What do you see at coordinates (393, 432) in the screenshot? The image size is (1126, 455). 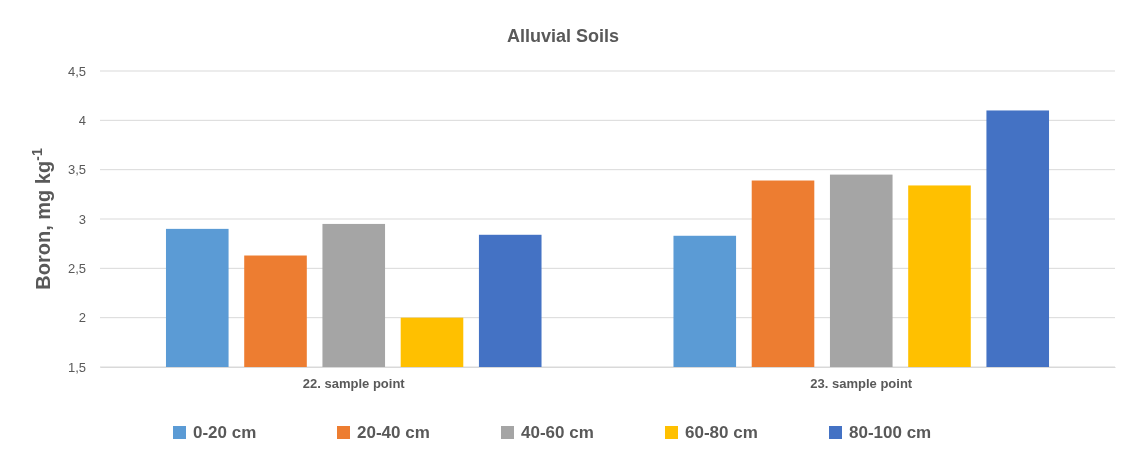 I see `legend-label: 20-40 cm` at bounding box center [393, 432].